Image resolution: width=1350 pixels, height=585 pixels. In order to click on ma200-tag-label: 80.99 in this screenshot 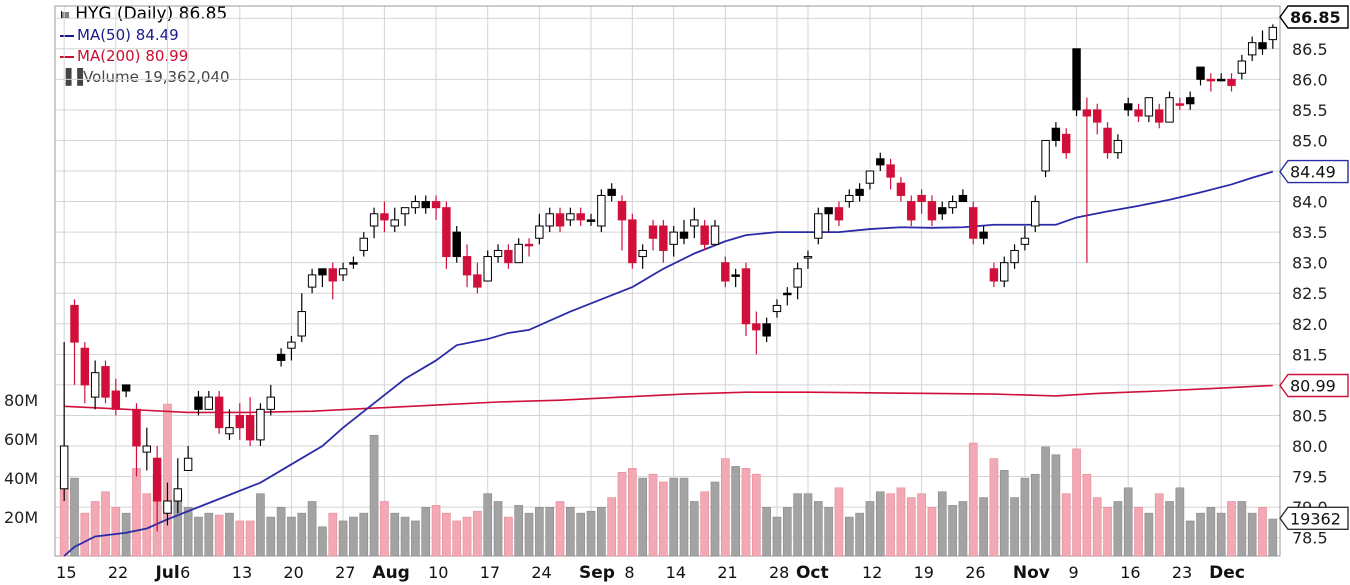, I will do `click(1313, 386)`.